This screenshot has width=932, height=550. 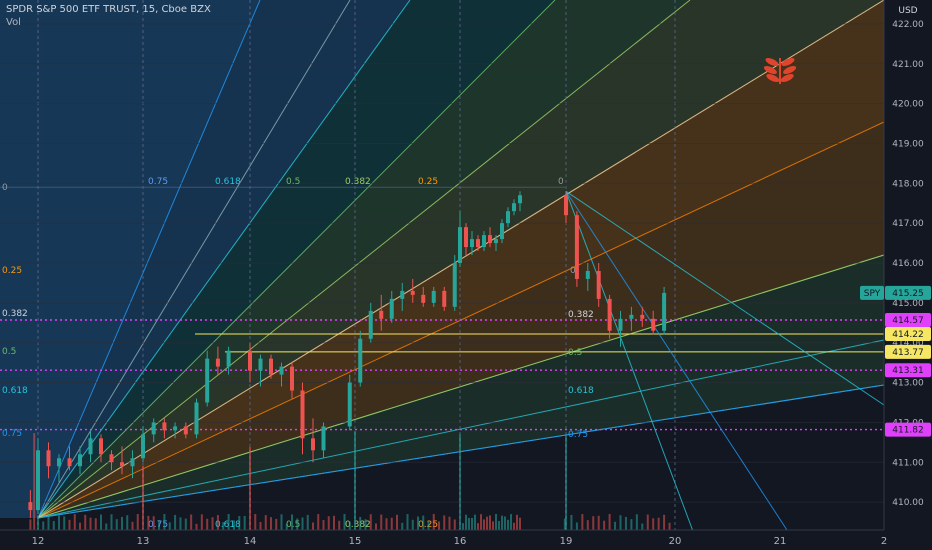 What do you see at coordinates (908, 353) in the screenshot?
I see `price-tag-label: 413.77` at bounding box center [908, 353].